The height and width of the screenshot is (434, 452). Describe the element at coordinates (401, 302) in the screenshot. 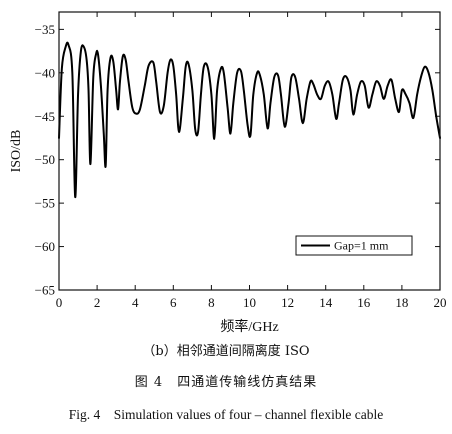

I see `x-tick-label: 18` at that location.